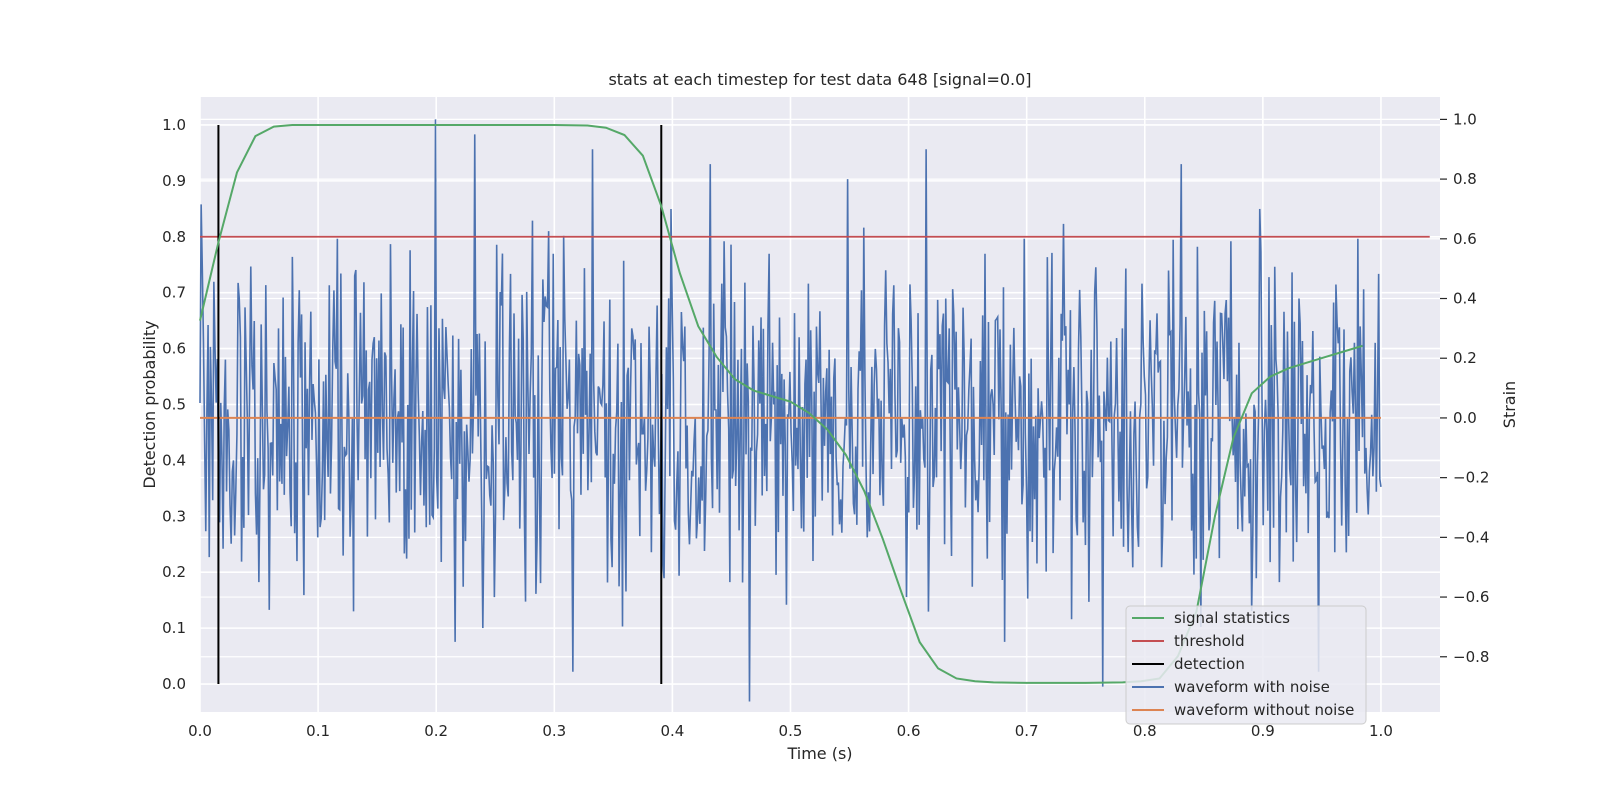 The image size is (1600, 800). What do you see at coordinates (436, 731) in the screenshot?
I see `x-tick-label: 0.2` at bounding box center [436, 731].